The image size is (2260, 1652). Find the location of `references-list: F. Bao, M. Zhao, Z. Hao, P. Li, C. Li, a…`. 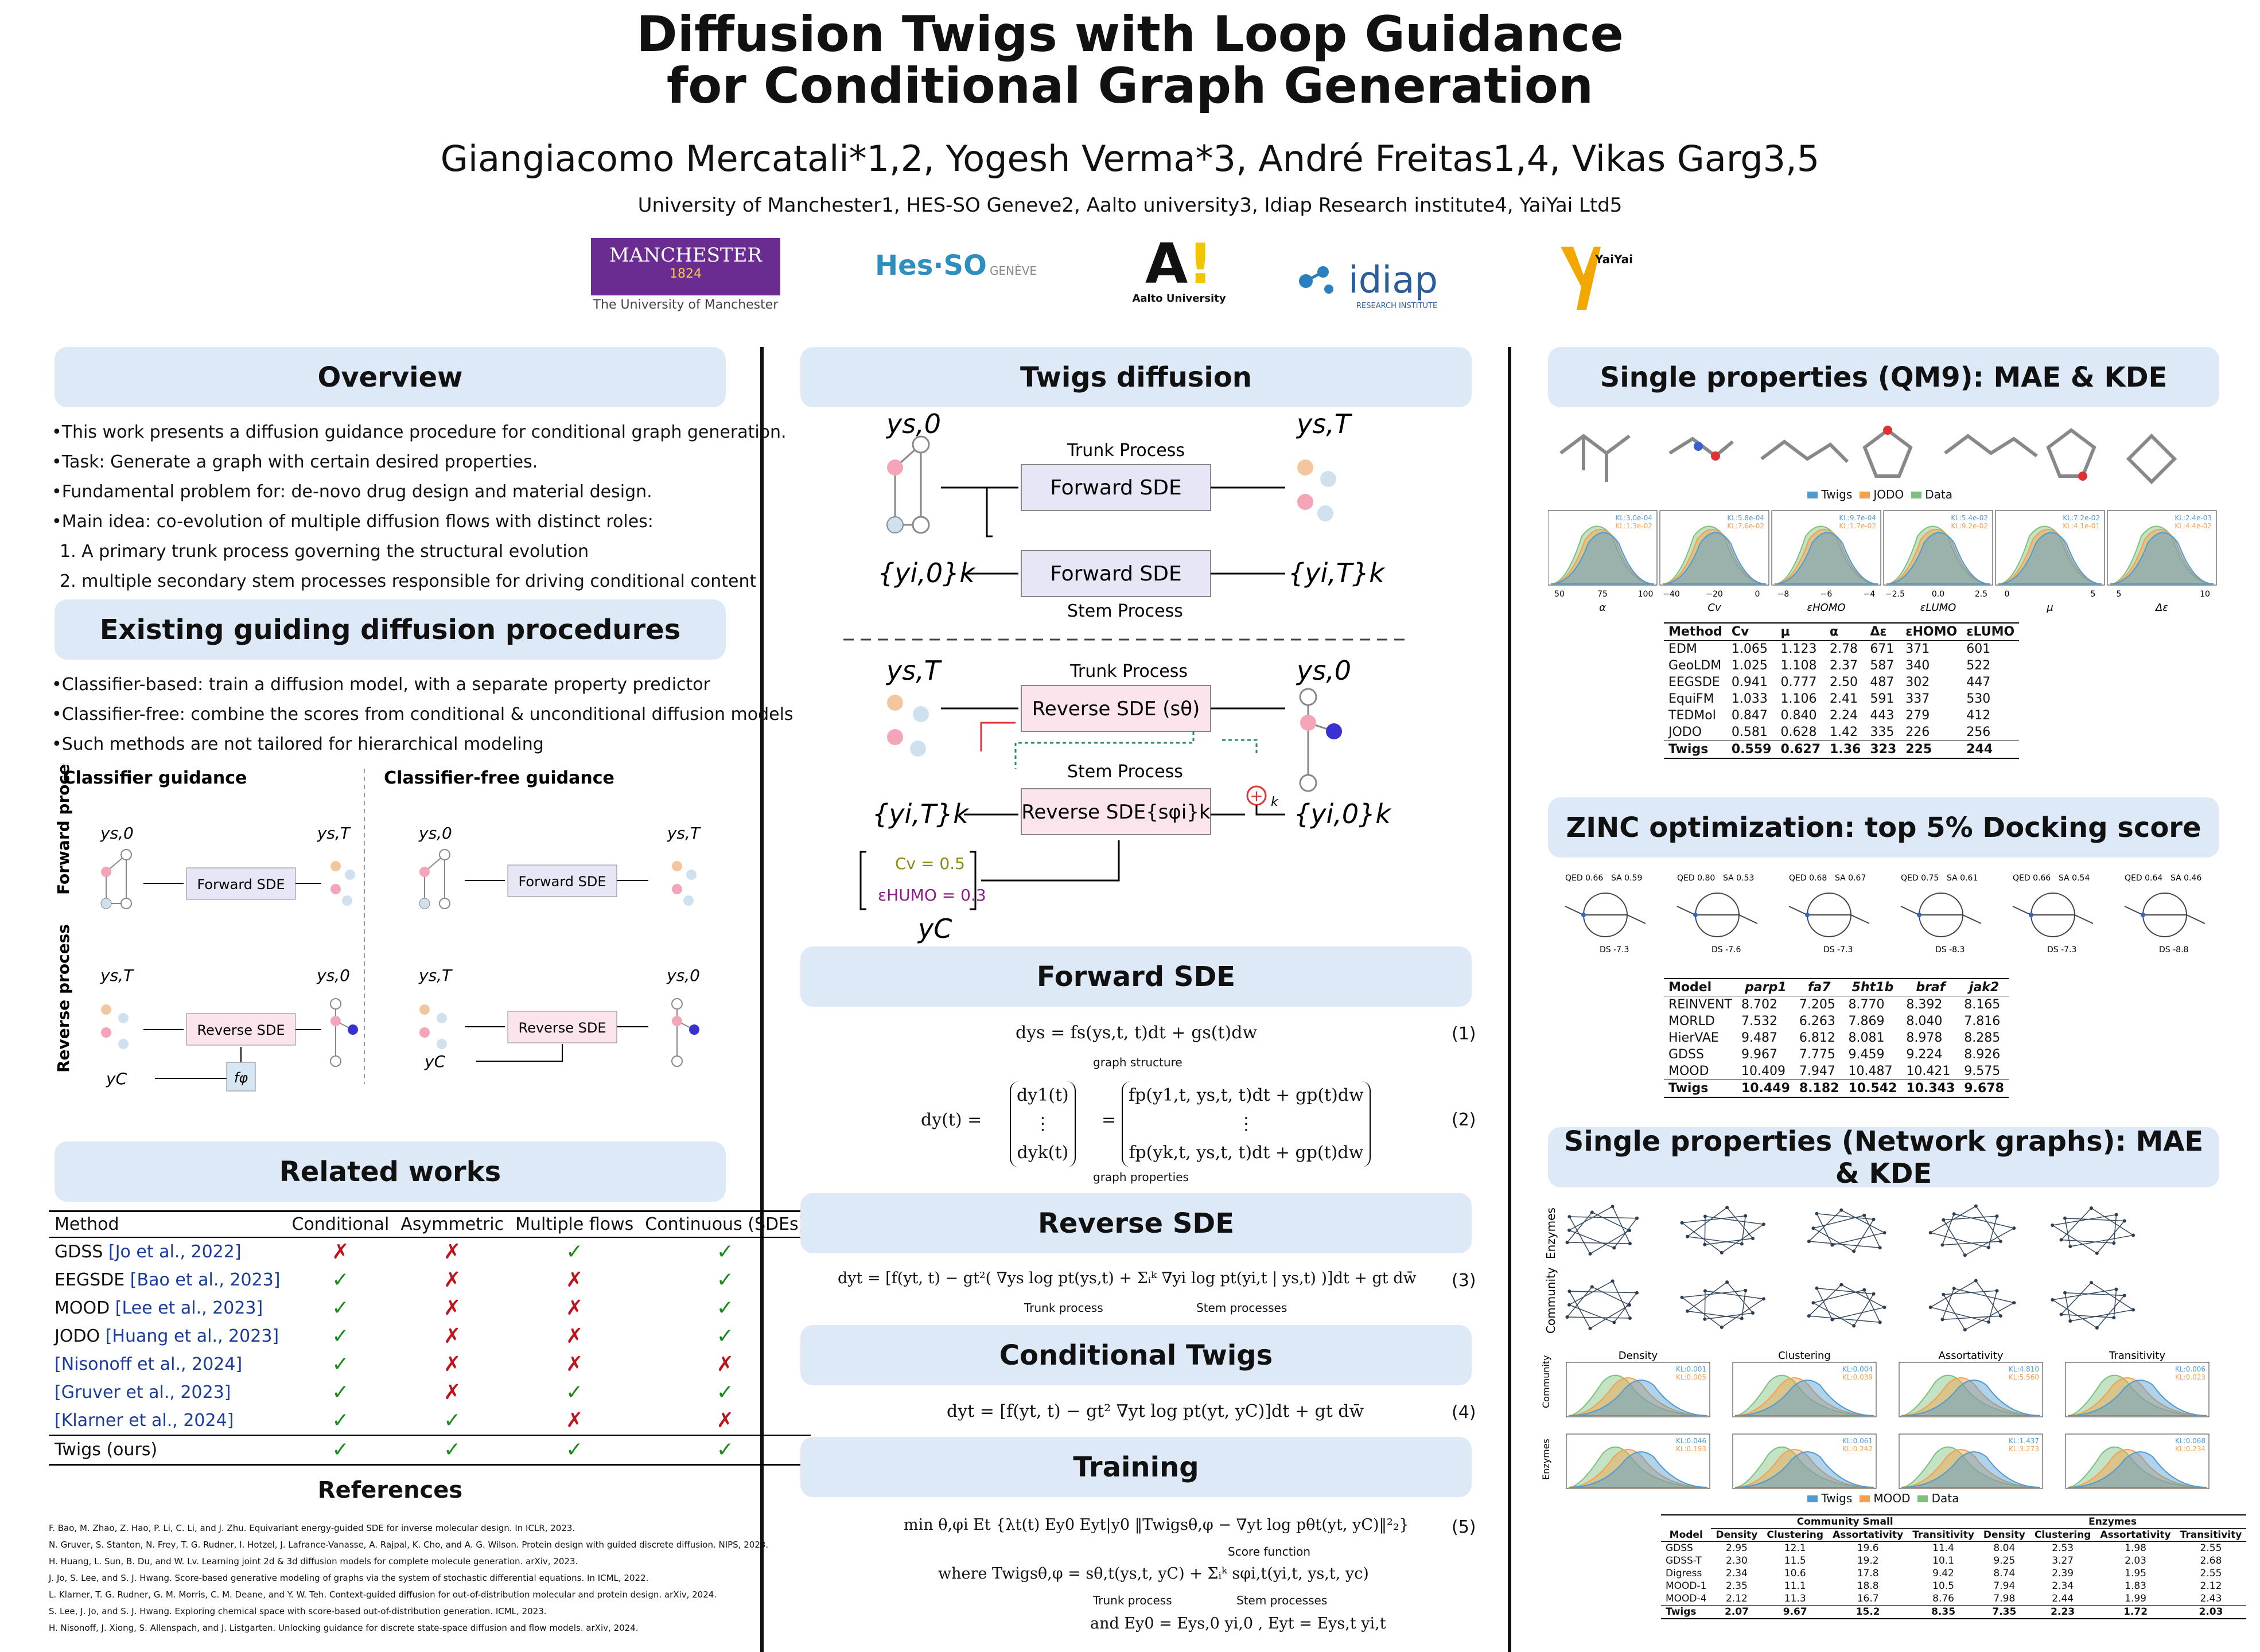

references-list: F. Bao, M. Zhao, Z. Hao, P. Li, C. Li, a… is located at coordinates (409, 1578).